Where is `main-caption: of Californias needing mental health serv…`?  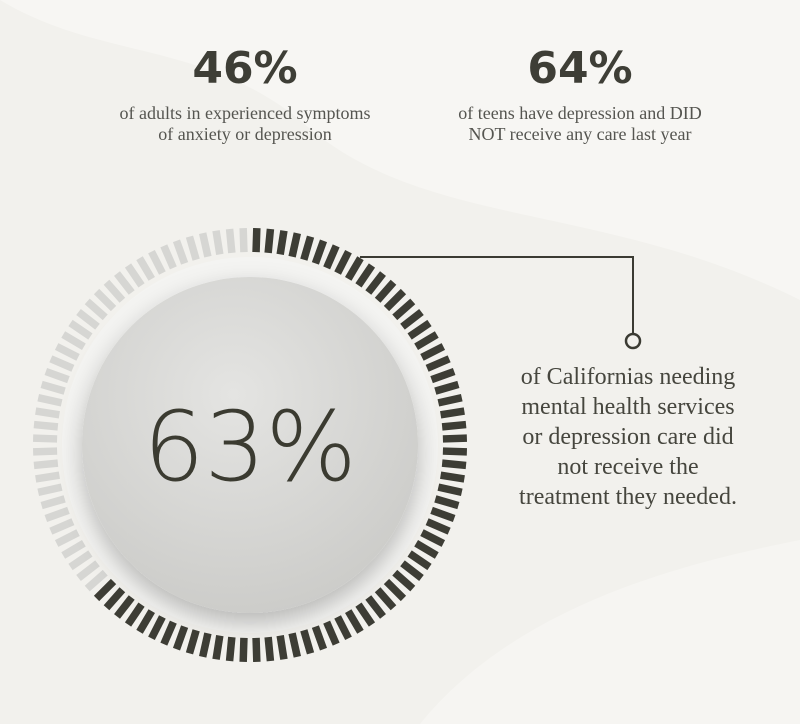 main-caption: of Californias needing mental health serv… is located at coordinates (628, 437).